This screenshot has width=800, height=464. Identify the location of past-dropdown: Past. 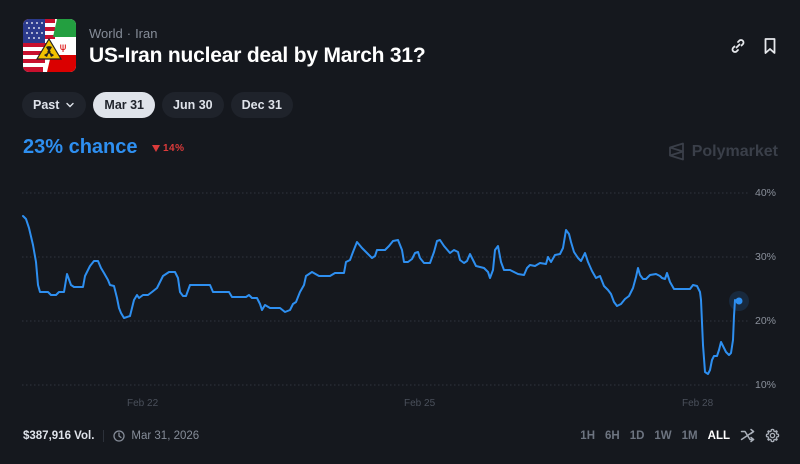
(54, 105).